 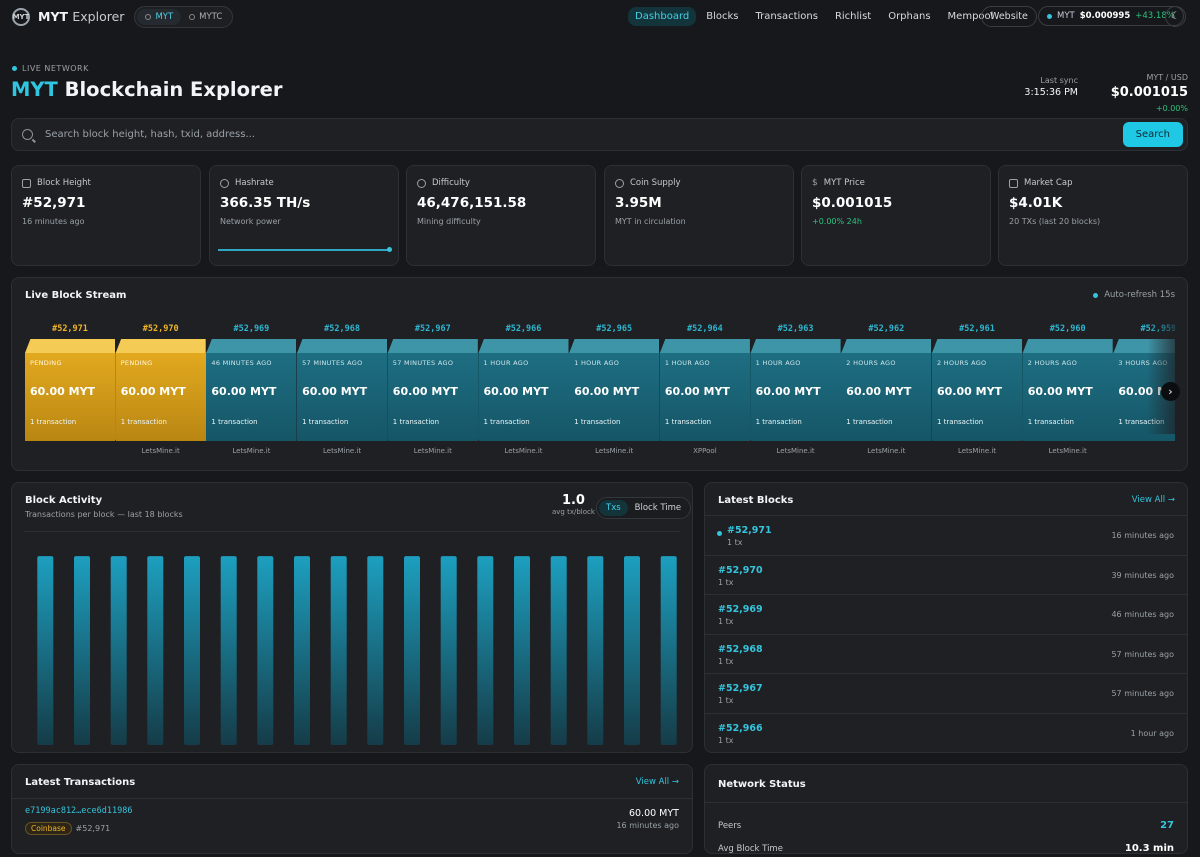 What do you see at coordinates (75, 390) in the screenshot?
I see `block-cube: PENDING 60.00 MYT 1 transaction` at bounding box center [75, 390].